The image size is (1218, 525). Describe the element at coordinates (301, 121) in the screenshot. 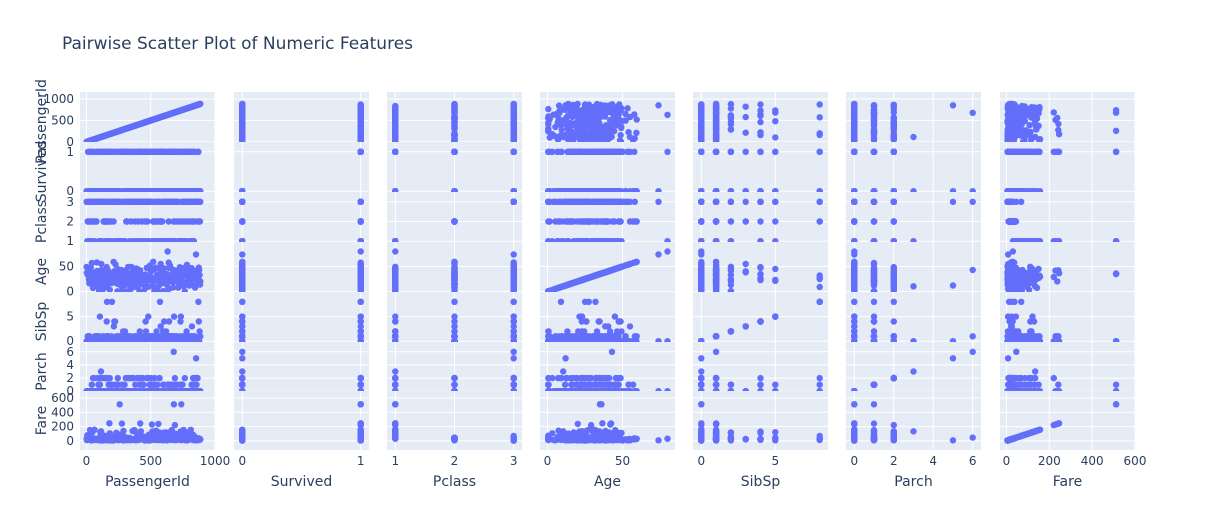

I see `panel-passengerid-vs-survived` at that location.